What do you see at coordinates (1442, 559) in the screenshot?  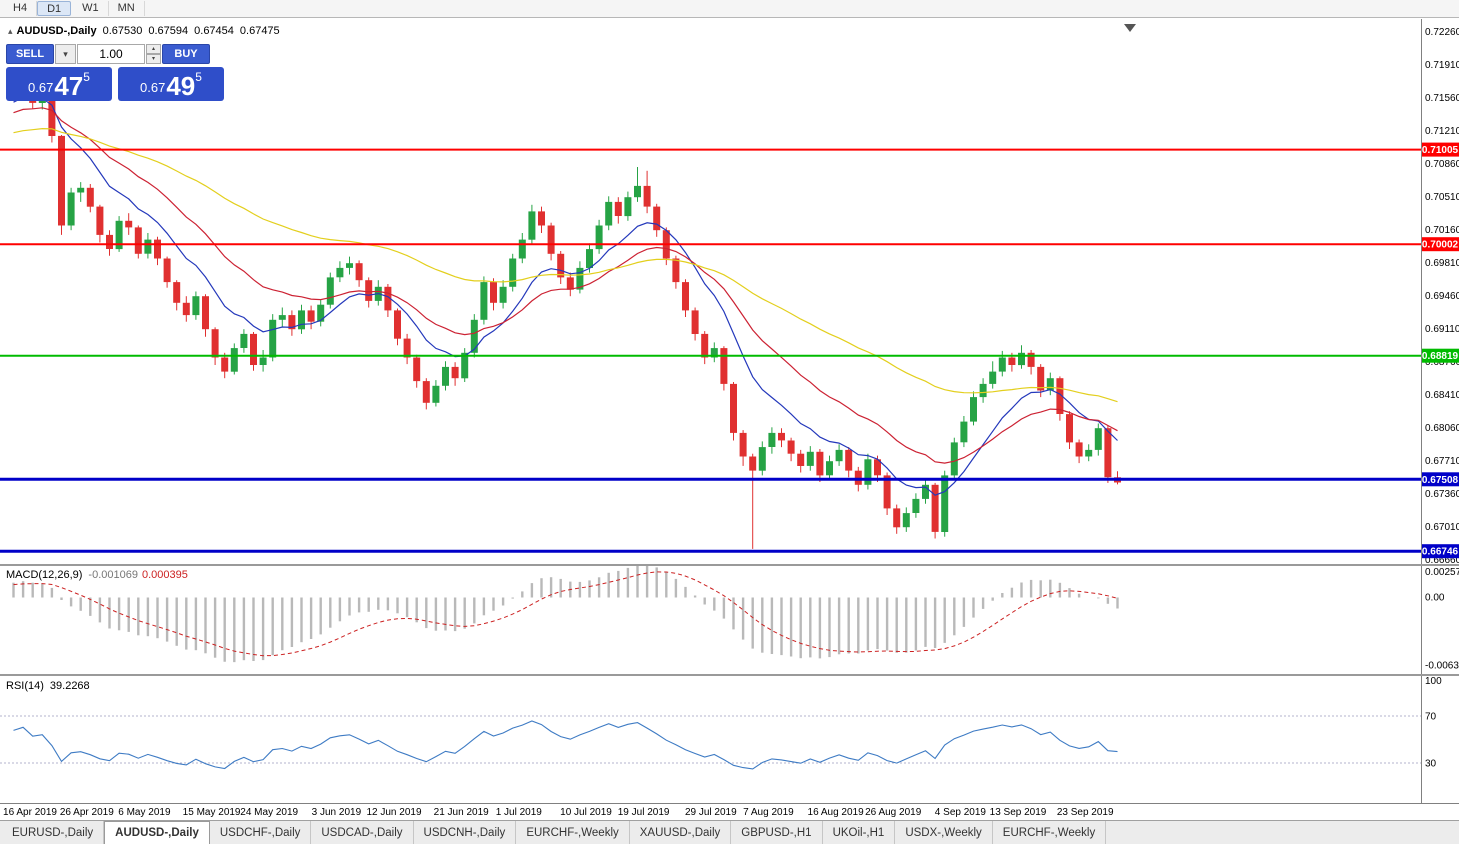 I see `svg-text: 0.66660` at bounding box center [1442, 559].